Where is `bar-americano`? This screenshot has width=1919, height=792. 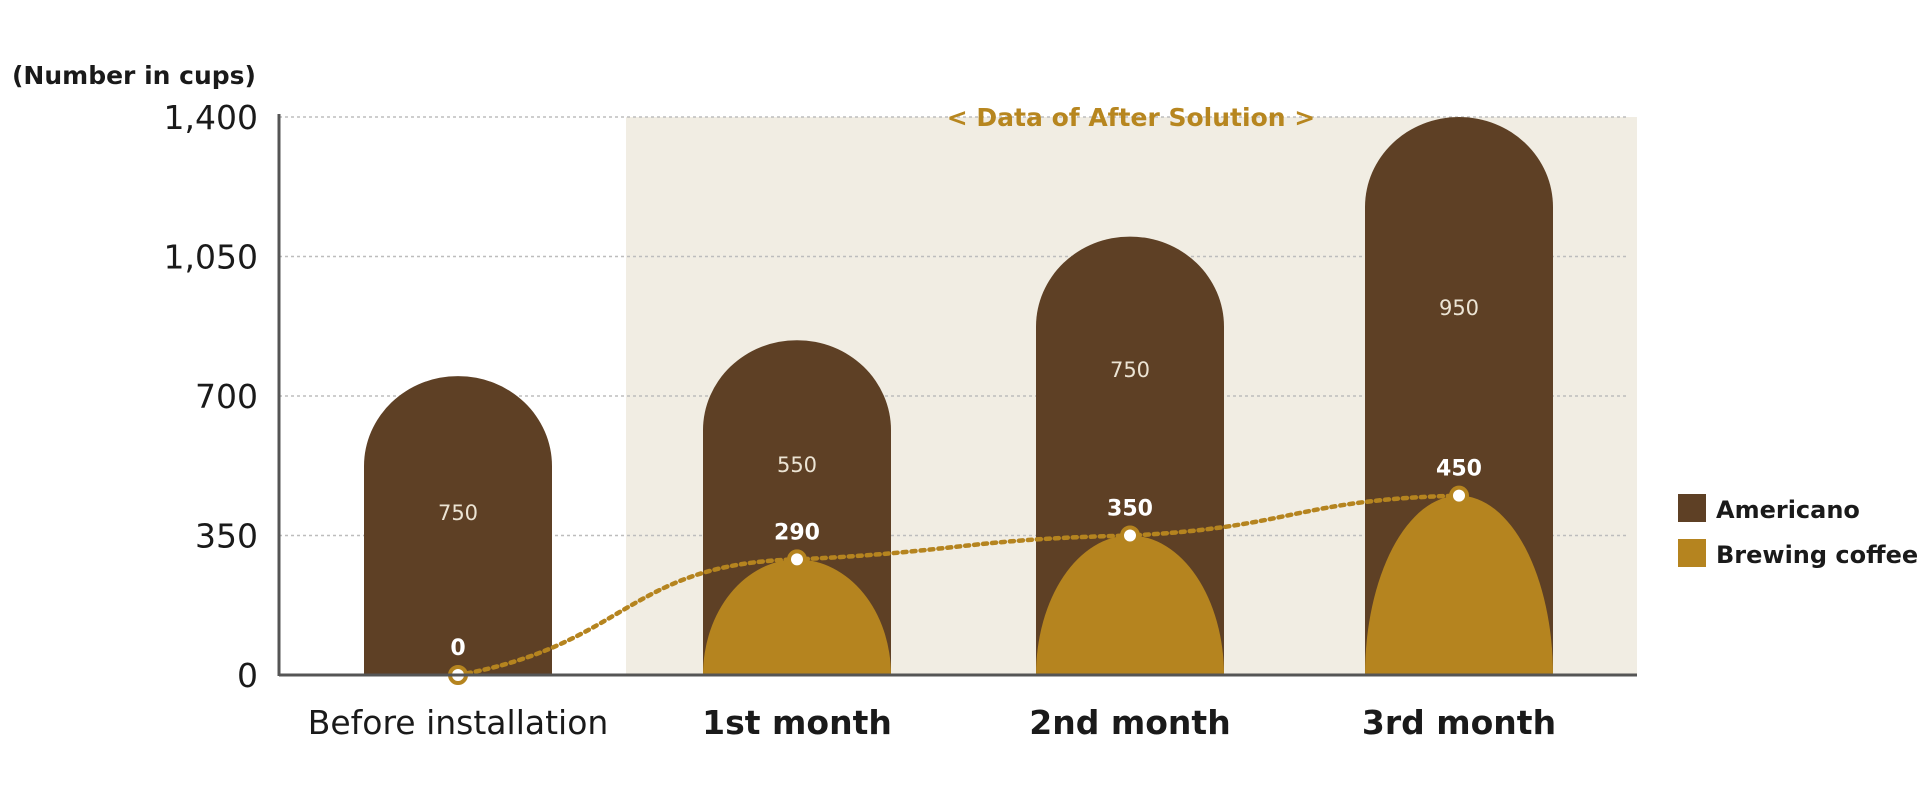
bar-americano is located at coordinates (457, 525).